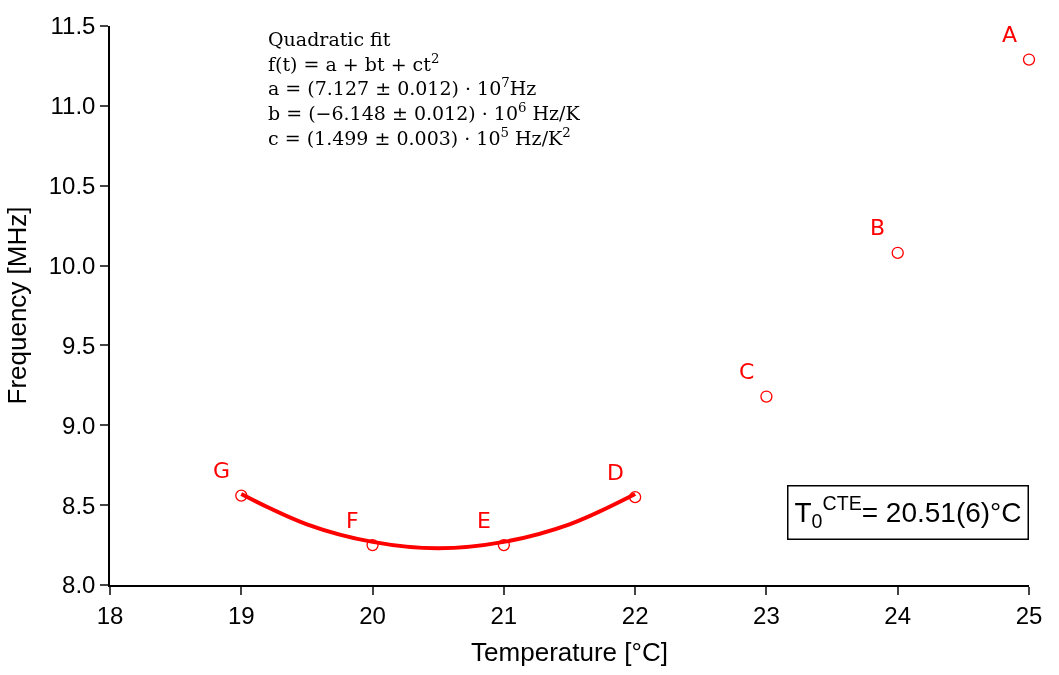  What do you see at coordinates (569, 651) in the screenshot?
I see `x-axis-title: Temperature [°C]` at bounding box center [569, 651].